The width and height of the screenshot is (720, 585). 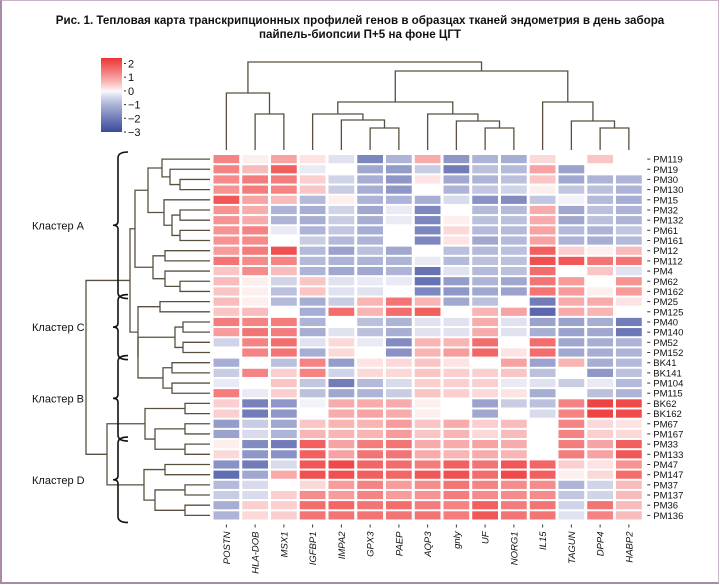 What do you see at coordinates (665, 282) in the screenshot?
I see `row-label: PM62` at bounding box center [665, 282].